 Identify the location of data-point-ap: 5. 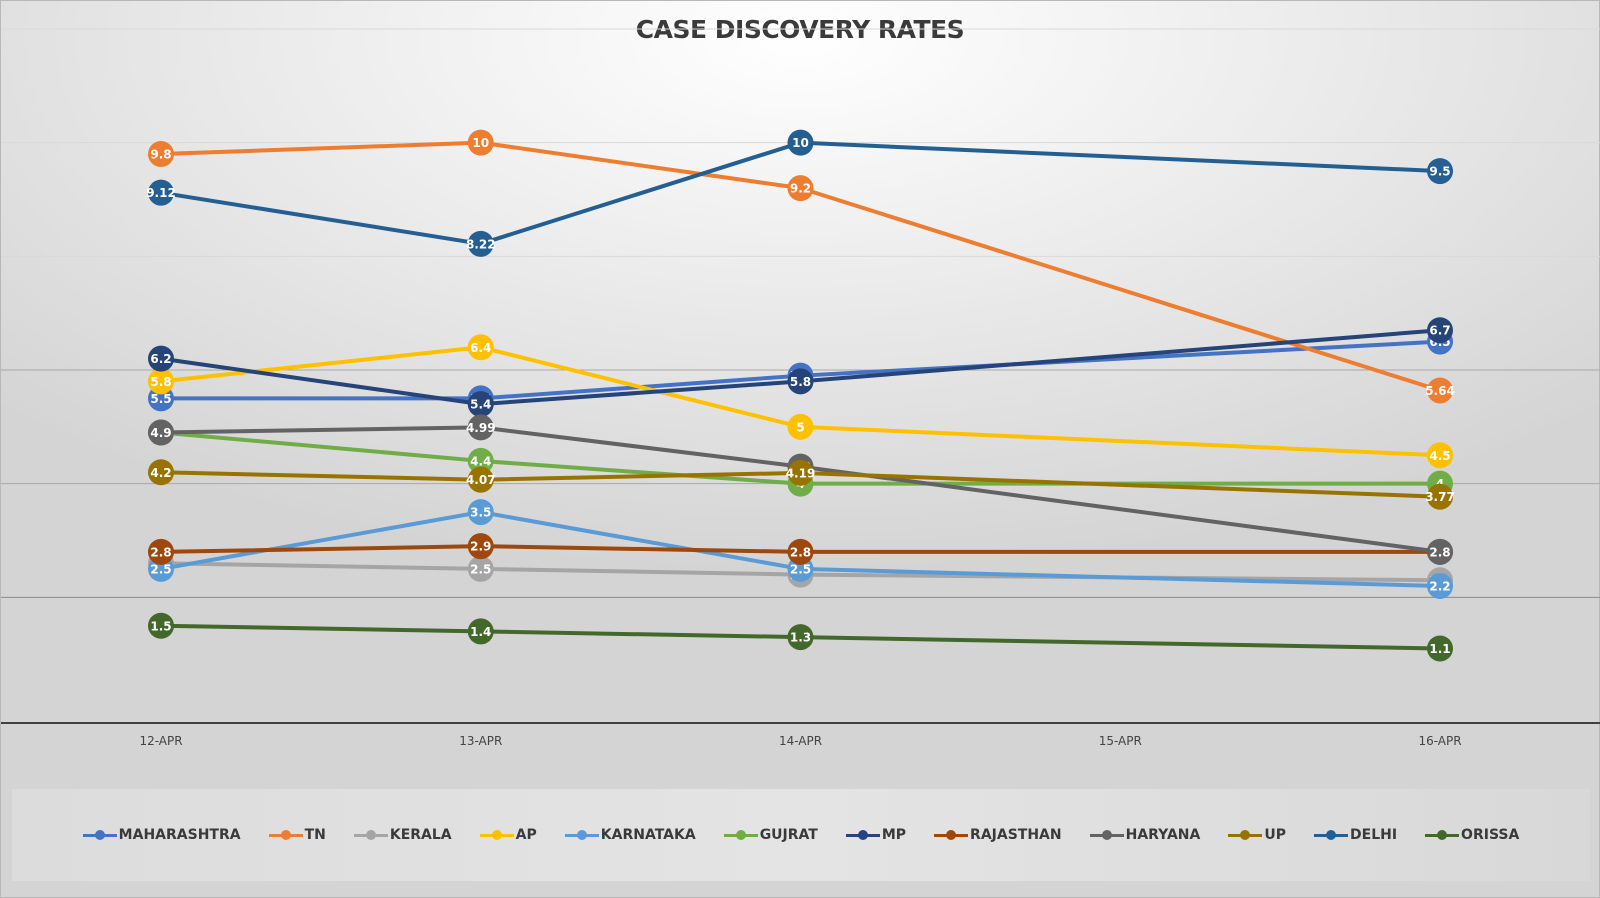
(800, 426).